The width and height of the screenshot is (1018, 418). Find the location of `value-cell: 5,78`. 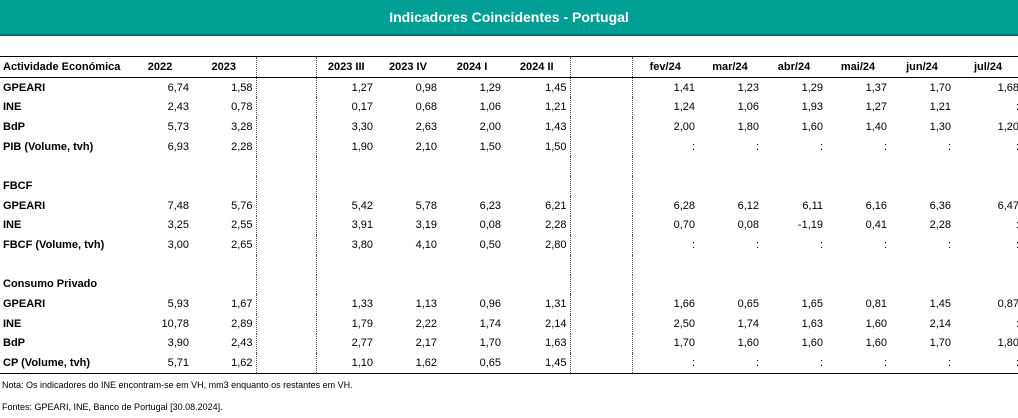

value-cell: 5,78 is located at coordinates (426, 205).